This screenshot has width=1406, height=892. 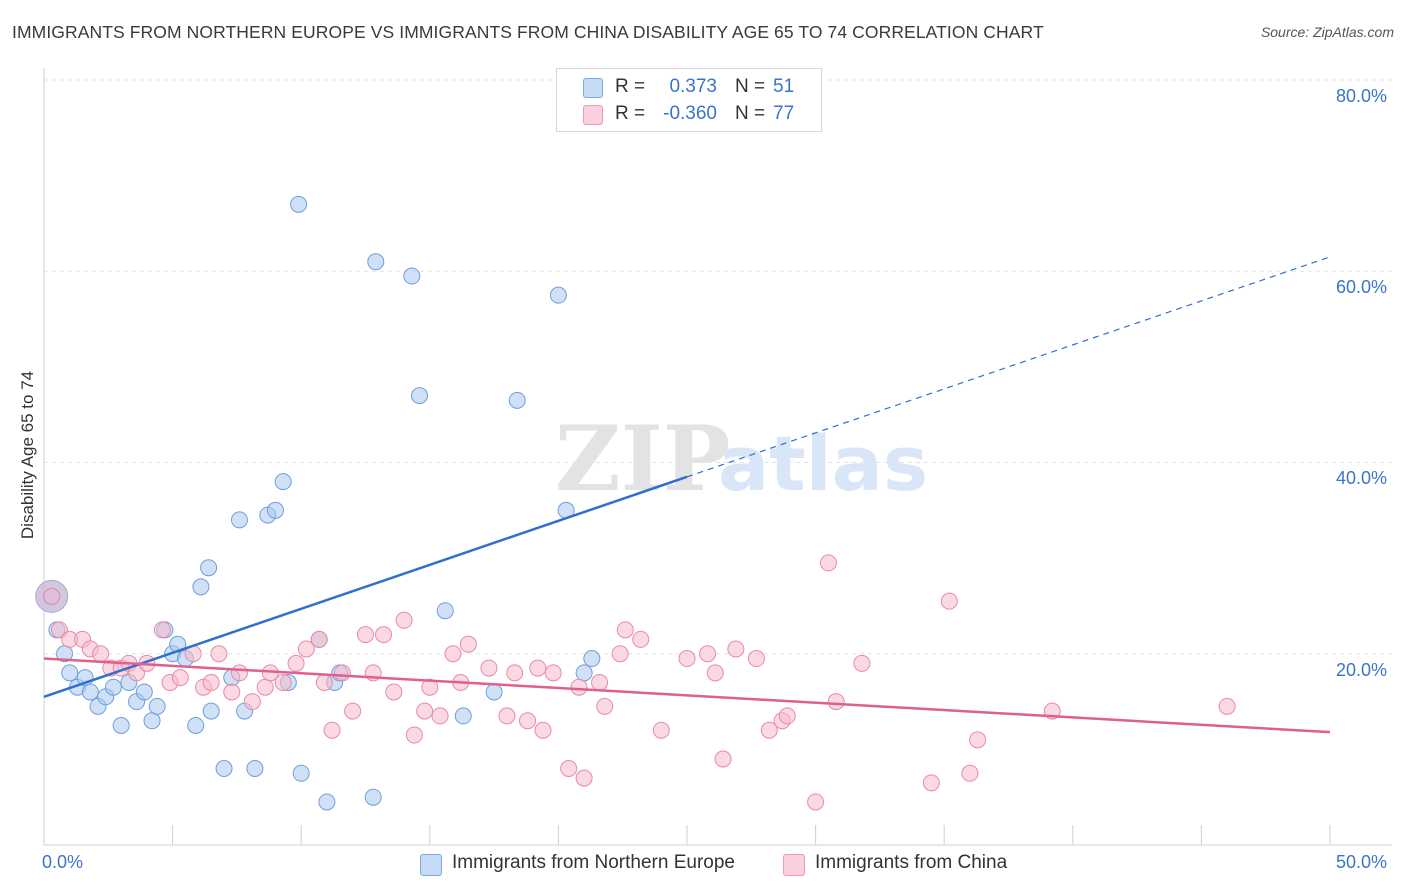 I want to click on y-tick-label: 80.0%, so click(x=1362, y=96).